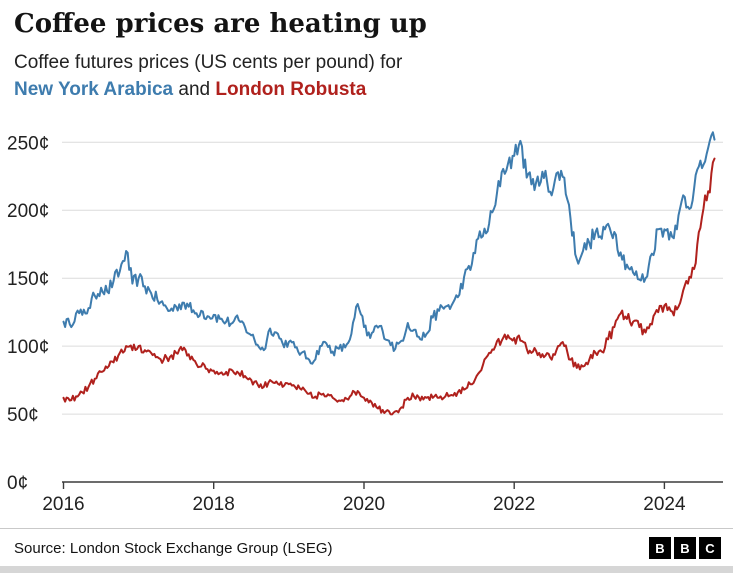 The height and width of the screenshot is (573, 733). I want to click on y-axis-label: 100¢, so click(28, 347).